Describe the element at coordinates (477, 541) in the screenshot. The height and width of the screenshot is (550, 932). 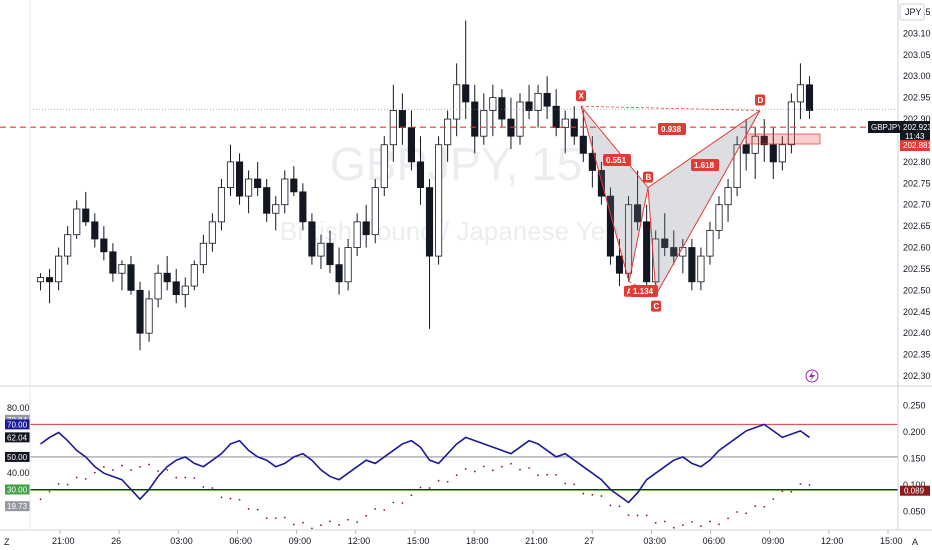
I see `time-tick-label: 18:00` at that location.